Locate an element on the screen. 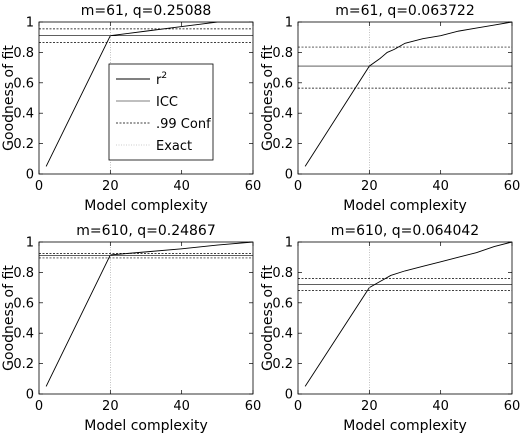  legend-label-superscript: 2 is located at coordinates (164, 76).